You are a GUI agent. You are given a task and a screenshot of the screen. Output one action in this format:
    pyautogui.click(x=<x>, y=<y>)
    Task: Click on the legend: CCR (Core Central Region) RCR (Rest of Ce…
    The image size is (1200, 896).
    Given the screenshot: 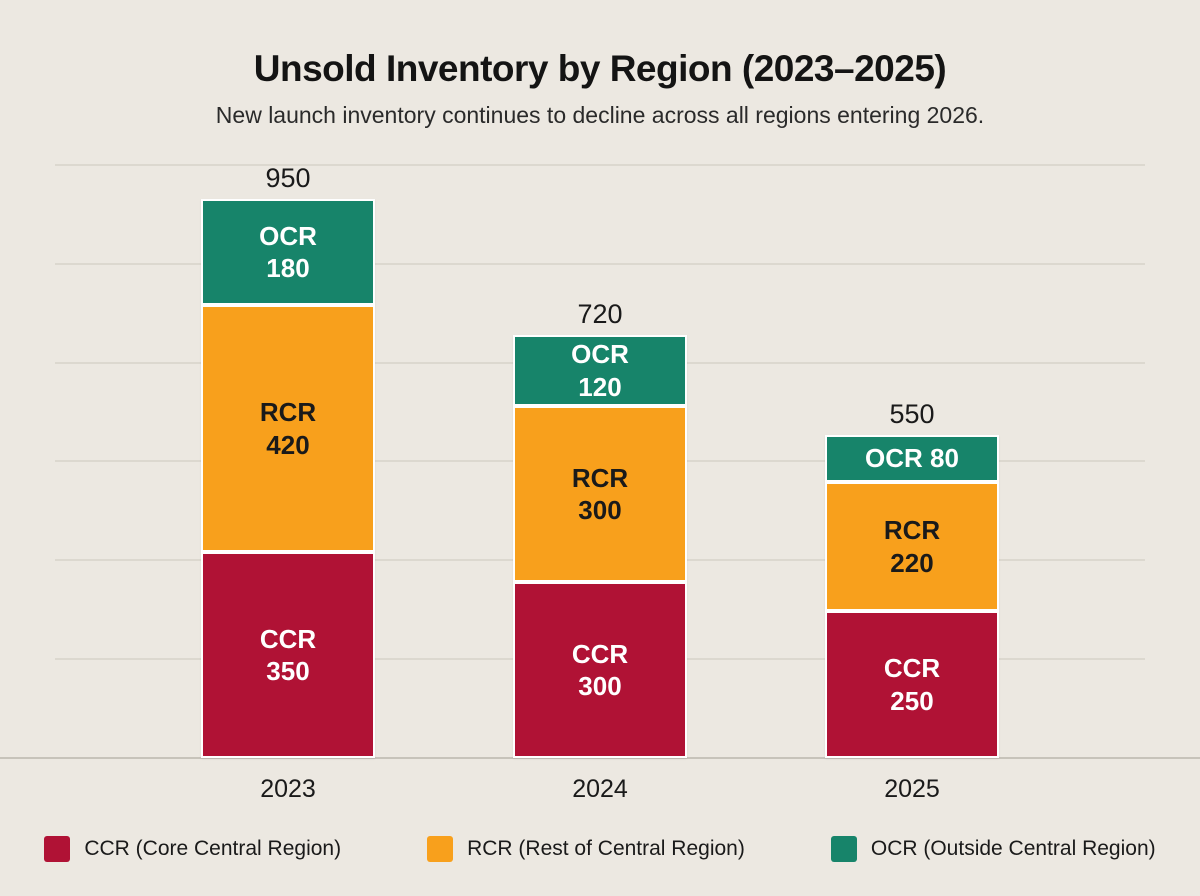 What is the action you would take?
    pyautogui.click(x=600, y=849)
    